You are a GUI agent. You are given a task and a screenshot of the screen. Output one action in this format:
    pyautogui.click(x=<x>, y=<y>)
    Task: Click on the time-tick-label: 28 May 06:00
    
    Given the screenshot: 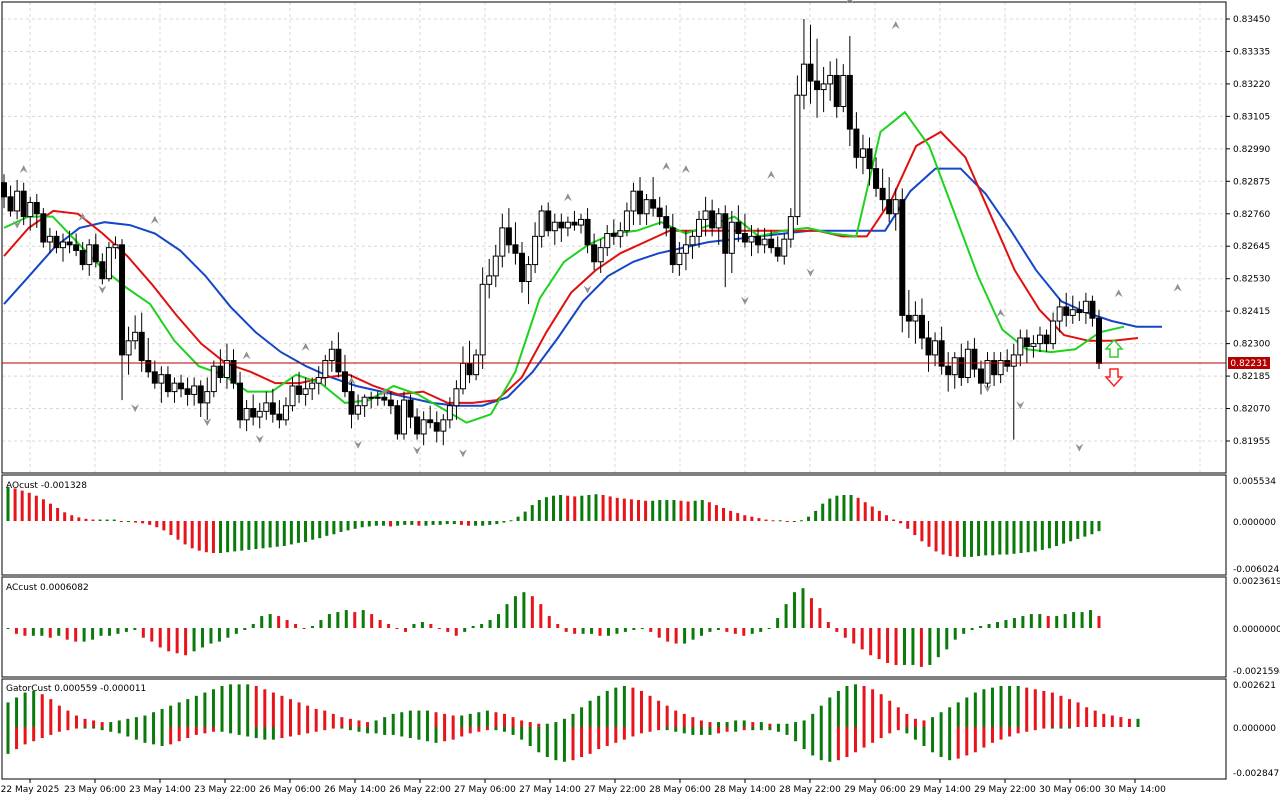 What is the action you would take?
    pyautogui.click(x=680, y=790)
    